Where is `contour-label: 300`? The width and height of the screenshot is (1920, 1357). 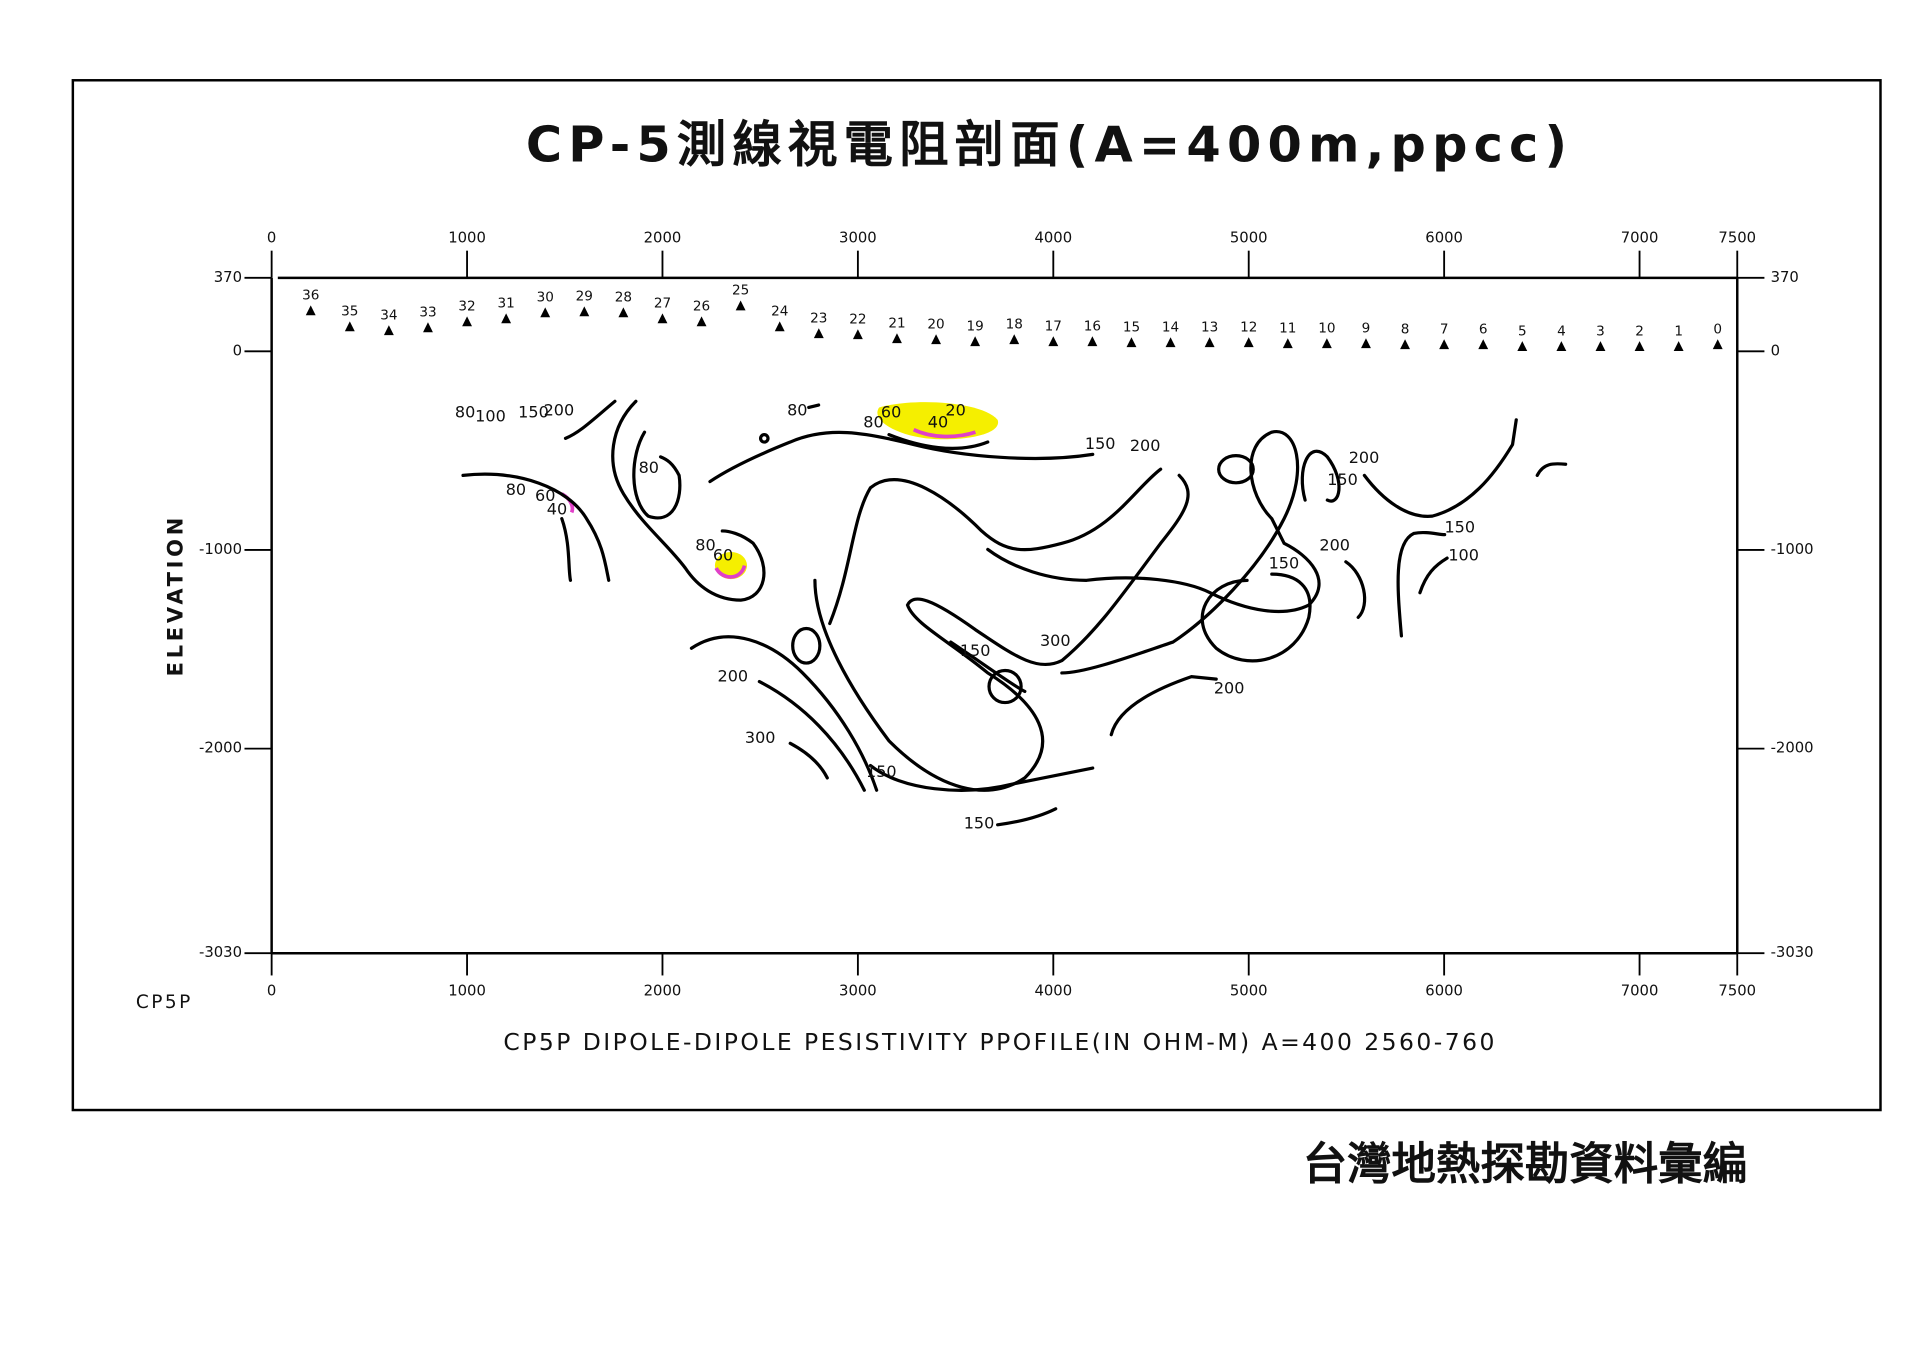
contour-label: 300 is located at coordinates (760, 737).